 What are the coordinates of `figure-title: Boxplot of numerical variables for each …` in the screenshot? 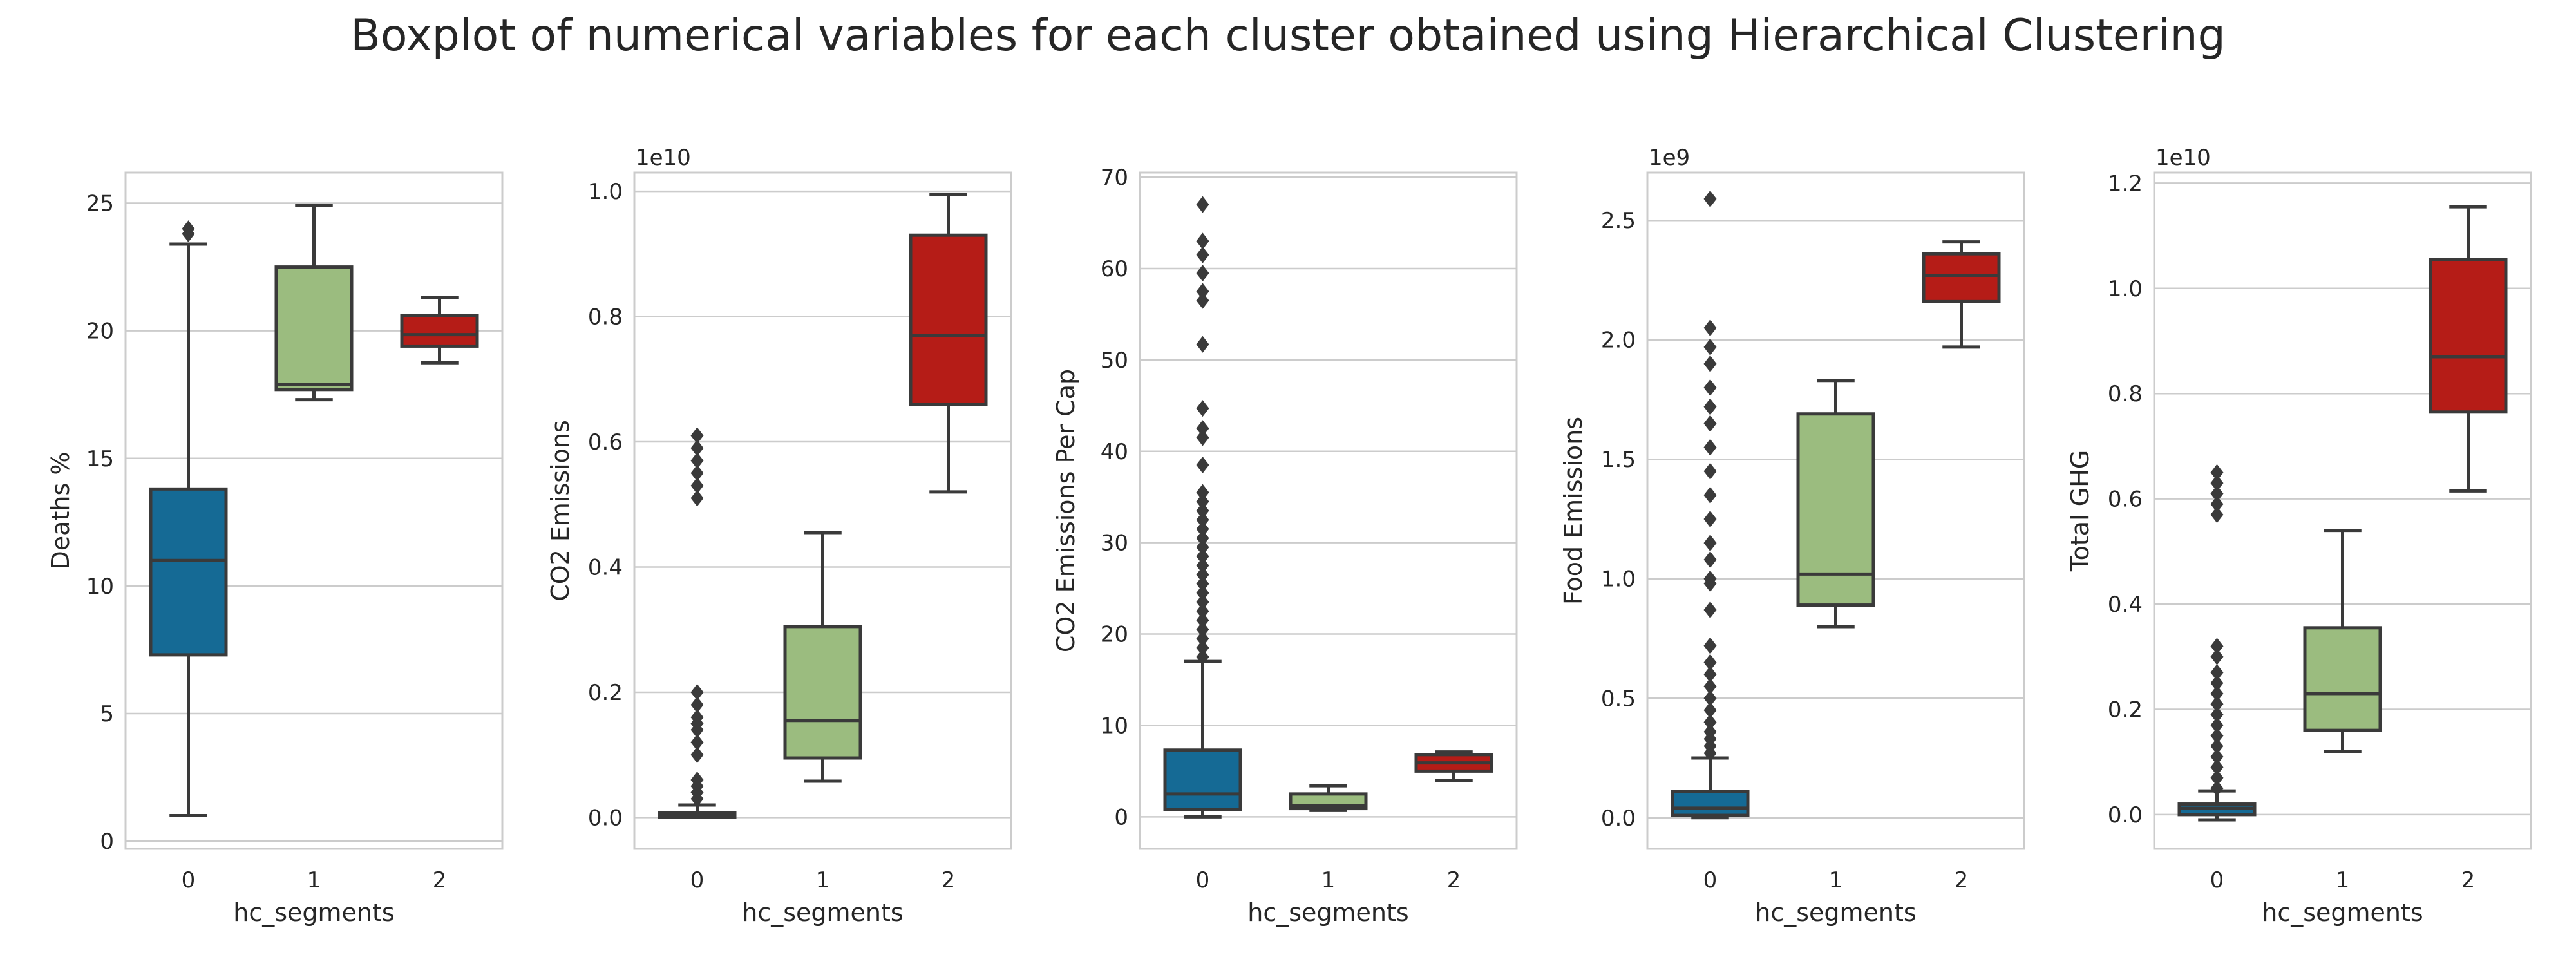 It's located at (1288, 36).